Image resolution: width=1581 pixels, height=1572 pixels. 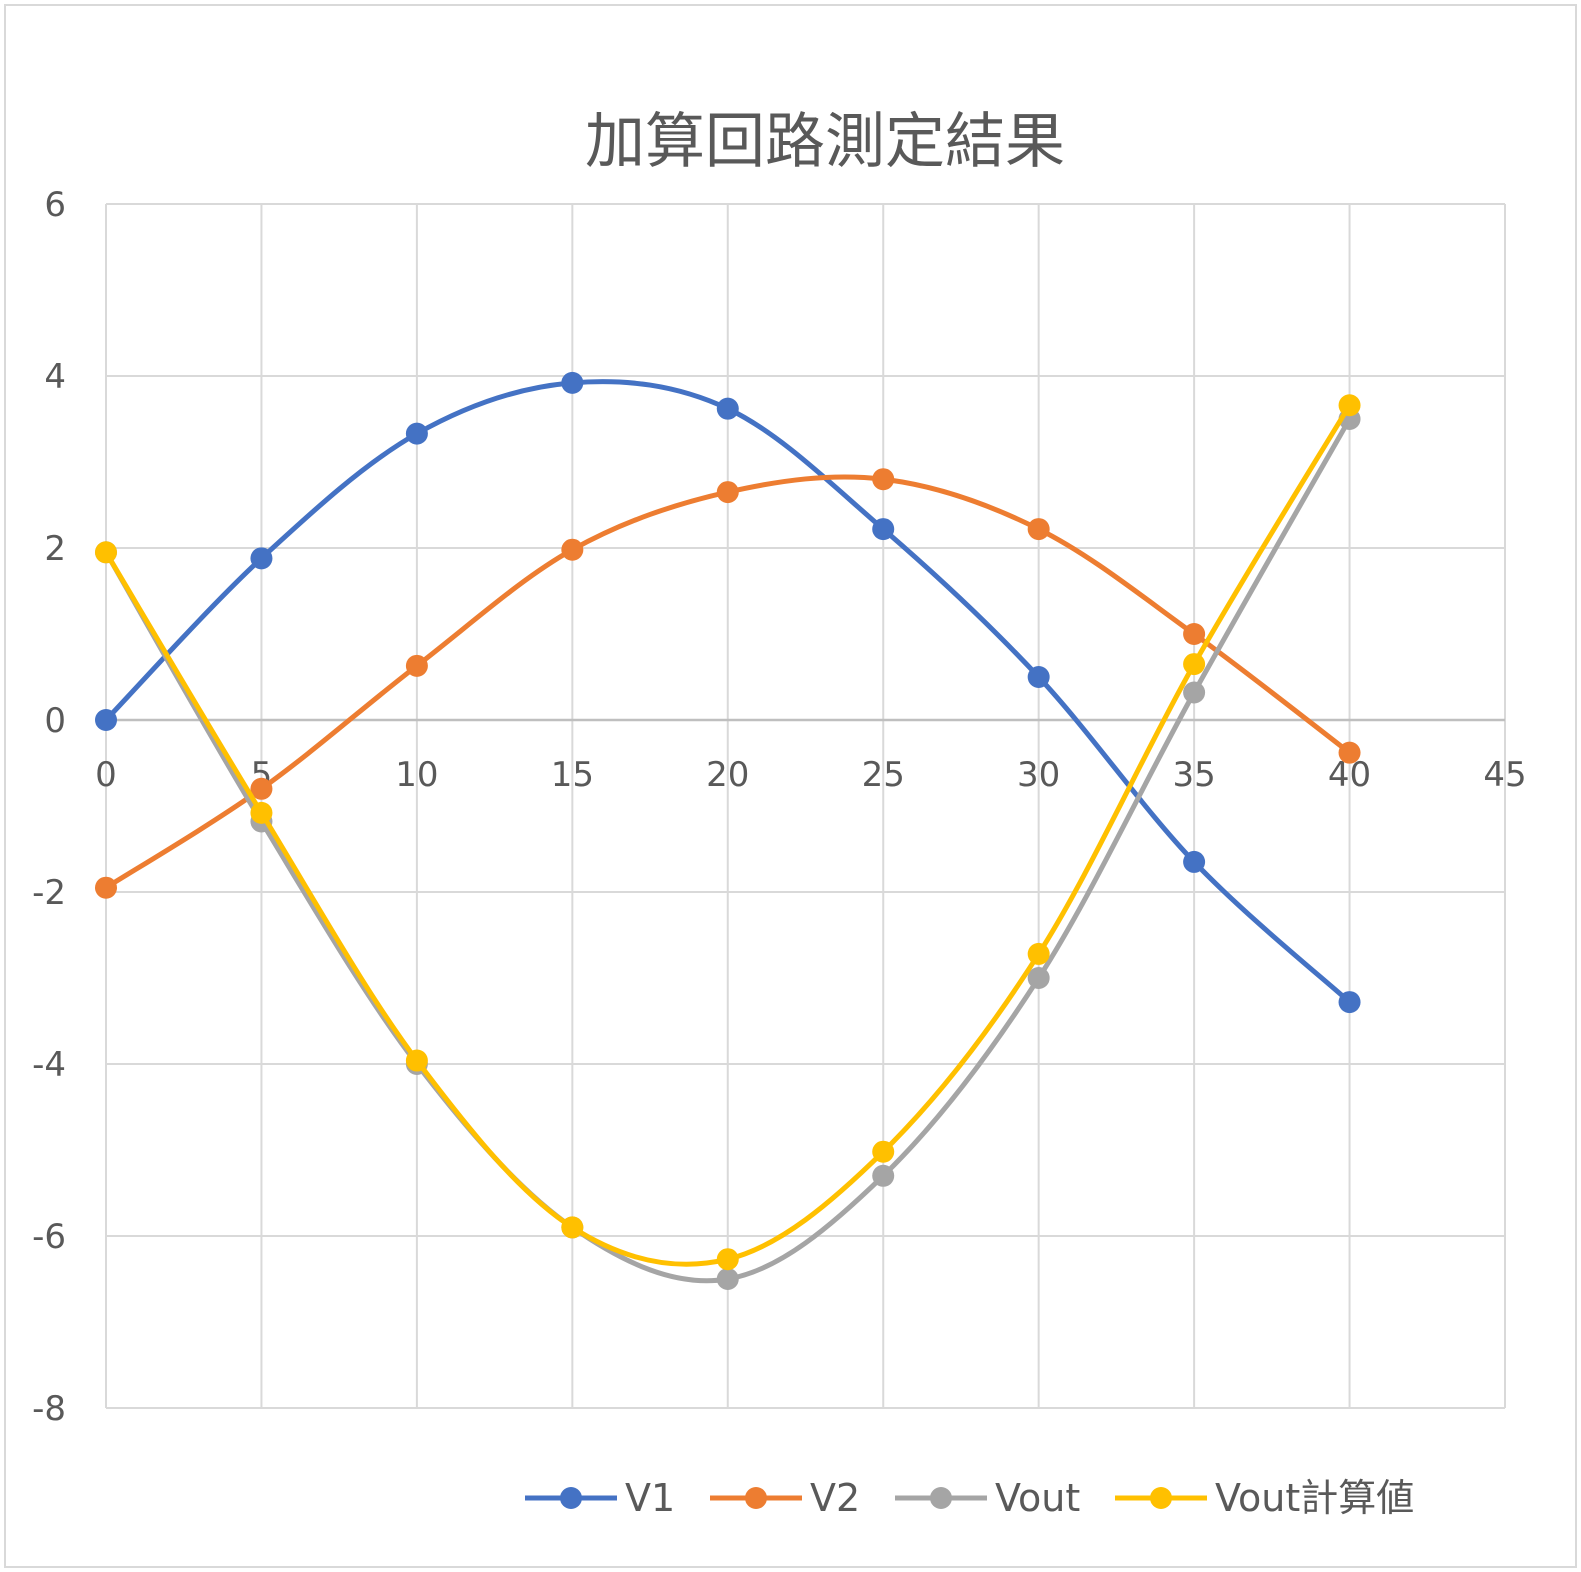 I want to click on y-tick-label: -4, so click(x=49, y=1065).